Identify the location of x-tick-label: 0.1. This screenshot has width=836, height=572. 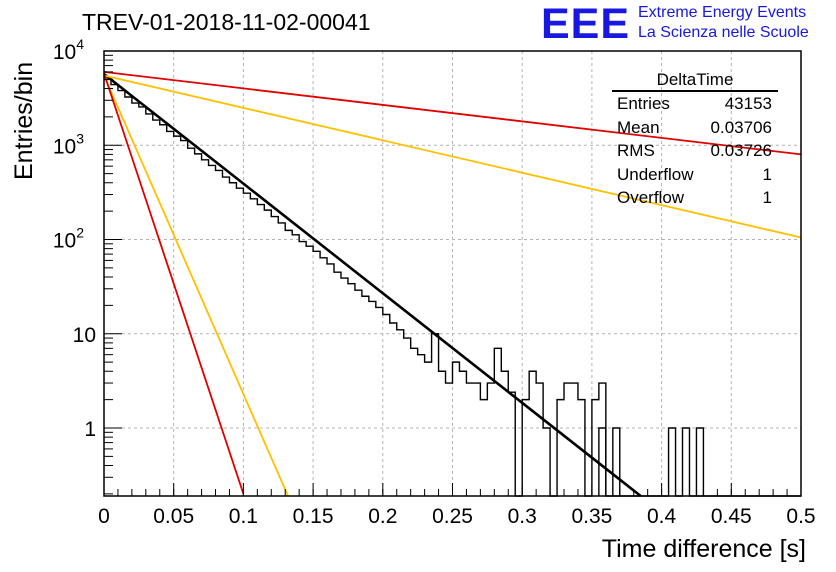
(243, 516).